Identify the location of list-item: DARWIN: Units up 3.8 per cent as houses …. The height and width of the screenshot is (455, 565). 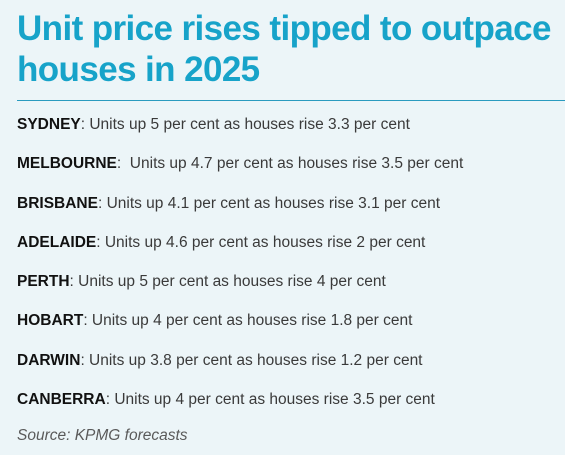
(291, 369).